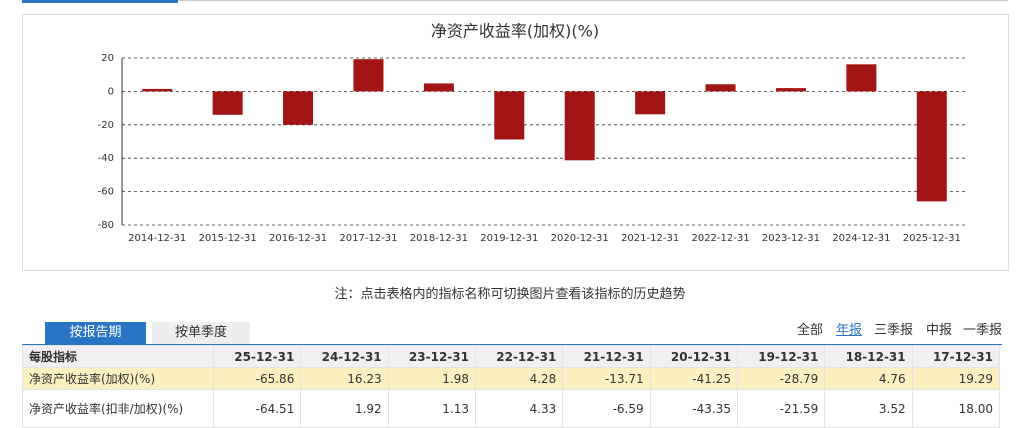 This screenshot has width=1020, height=428. I want to click on header-cell: 24-12-31, so click(344, 356).